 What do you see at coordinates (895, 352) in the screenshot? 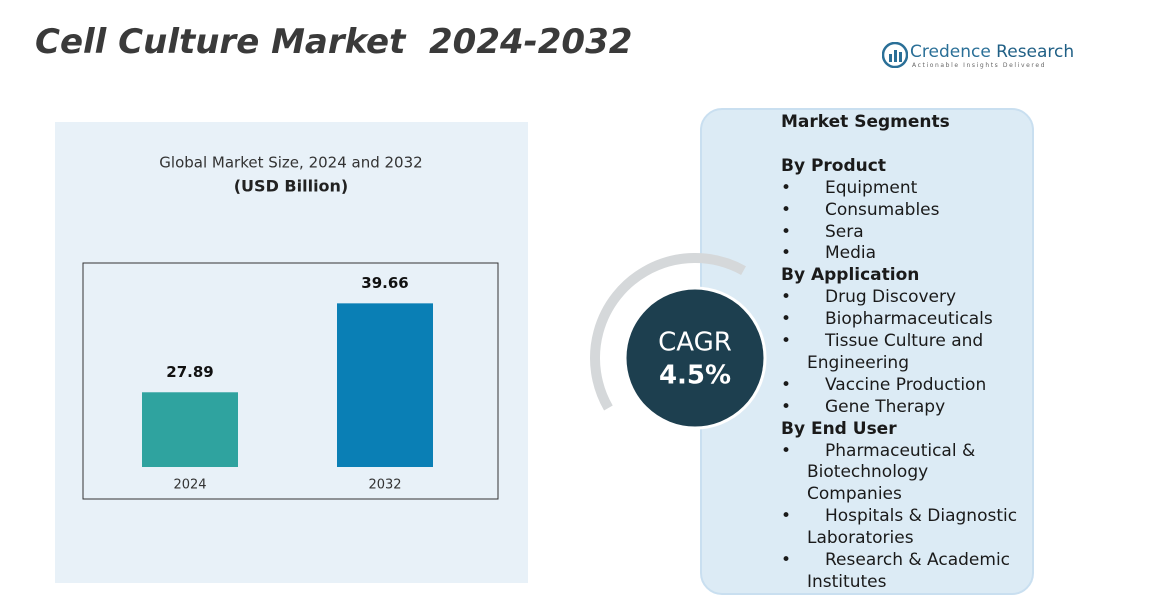
I see `segment-item-text: Tissue Culture and Engineering` at bounding box center [895, 352].